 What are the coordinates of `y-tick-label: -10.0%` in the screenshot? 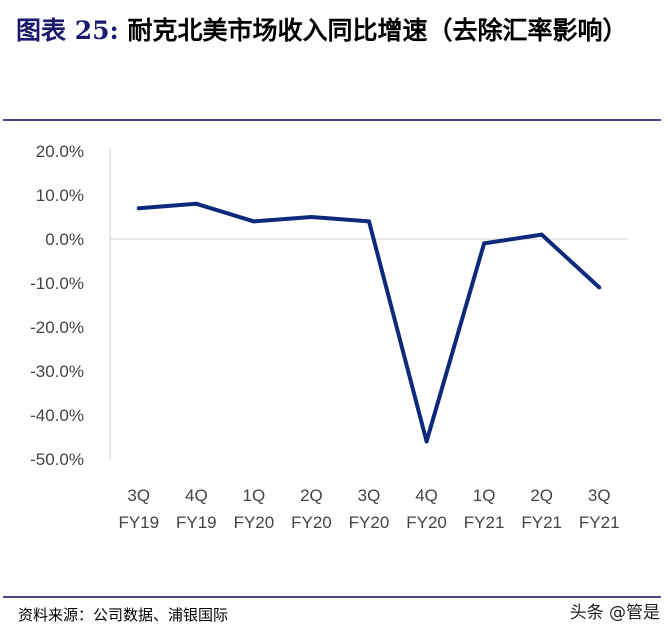 It's located at (57, 283).